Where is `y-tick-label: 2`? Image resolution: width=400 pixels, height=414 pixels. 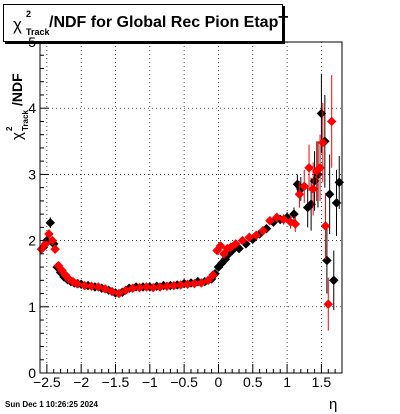 y-tick-label: 2 is located at coordinates (32, 241).